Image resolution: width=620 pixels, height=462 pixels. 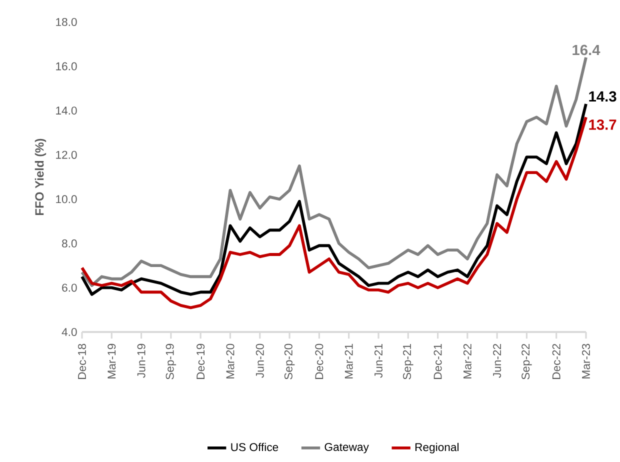 What do you see at coordinates (289, 362) in the screenshot?
I see `x-tick-label: Sep-20` at bounding box center [289, 362].